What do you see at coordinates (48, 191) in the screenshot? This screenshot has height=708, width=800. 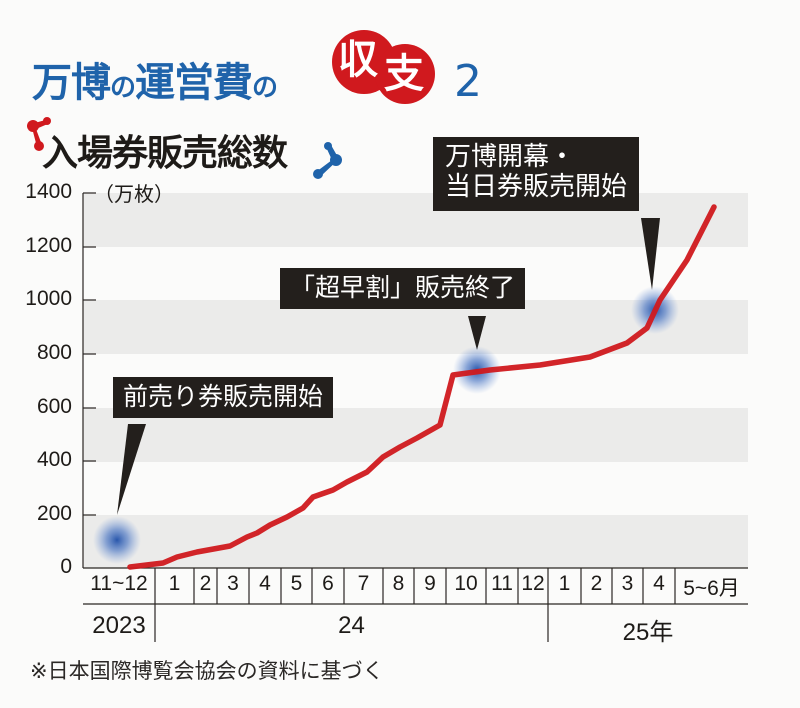 I see `y-tick-1400: 1400` at bounding box center [48, 191].